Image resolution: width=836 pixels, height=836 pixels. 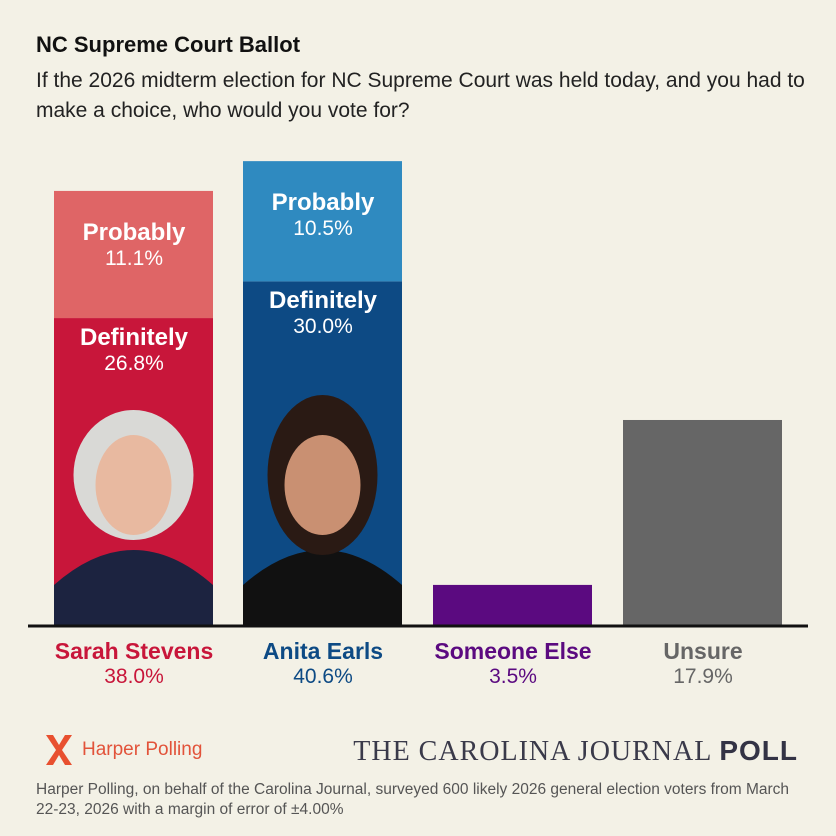 What do you see at coordinates (134, 258) in the screenshot?
I see `segment-value: 11.1%` at bounding box center [134, 258].